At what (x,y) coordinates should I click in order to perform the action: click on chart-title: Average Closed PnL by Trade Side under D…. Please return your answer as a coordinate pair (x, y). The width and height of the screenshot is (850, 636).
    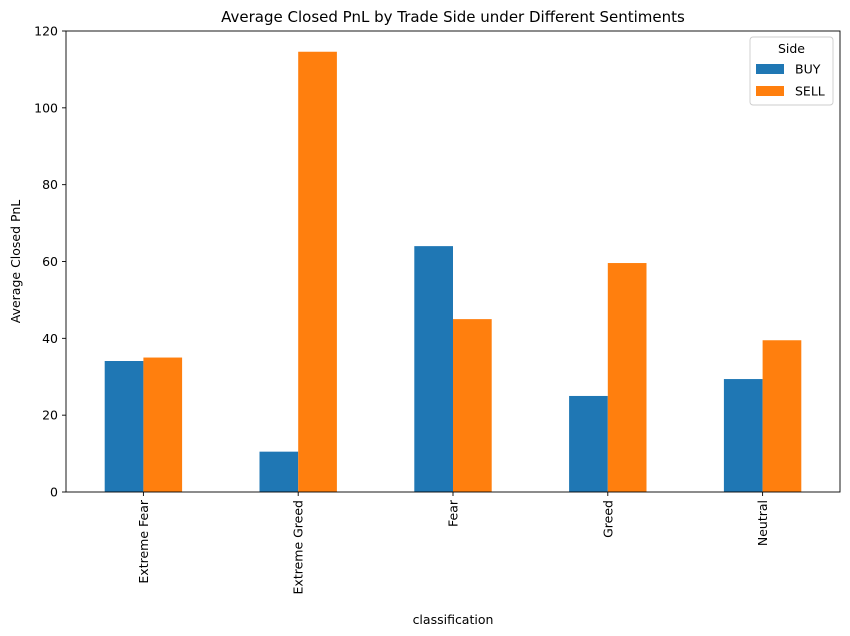
    Looking at the image, I should click on (453, 17).